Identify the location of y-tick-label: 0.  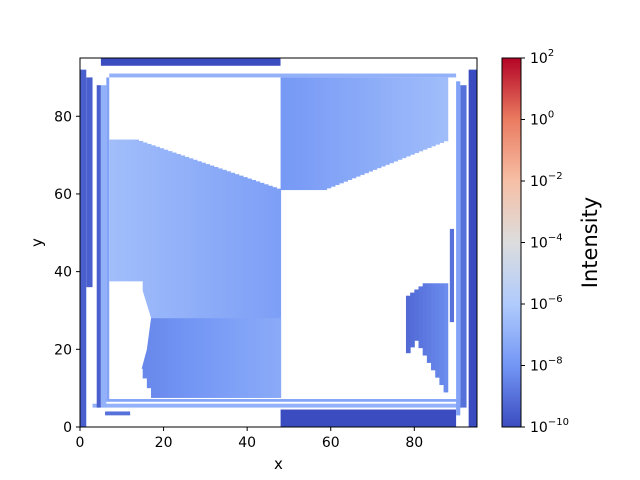
(67, 428).